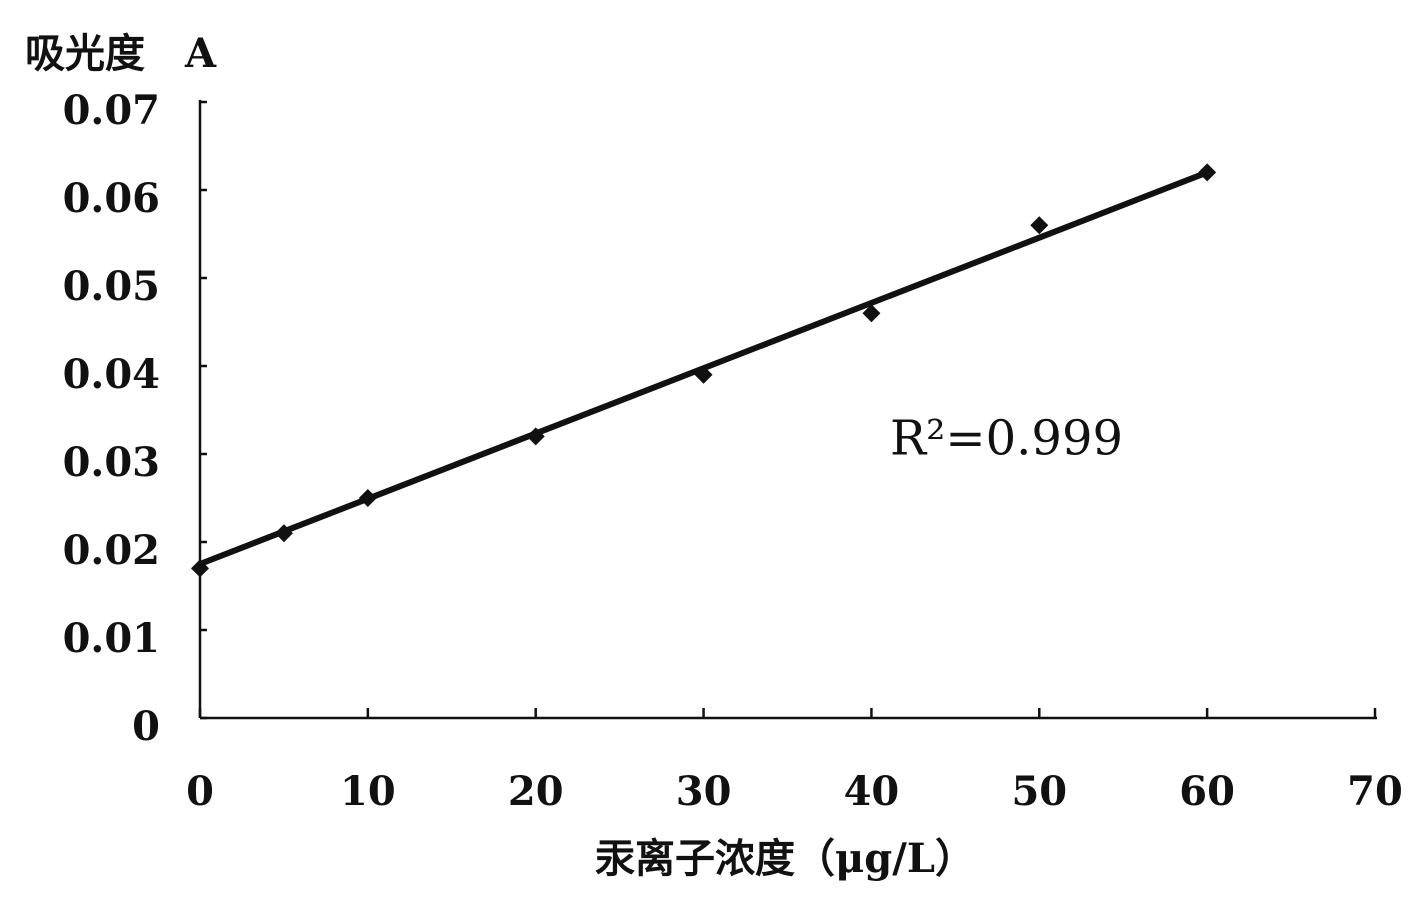 The width and height of the screenshot is (1425, 908). What do you see at coordinates (111, 462) in the screenshot?
I see `y-tick-label: 0.03` at bounding box center [111, 462].